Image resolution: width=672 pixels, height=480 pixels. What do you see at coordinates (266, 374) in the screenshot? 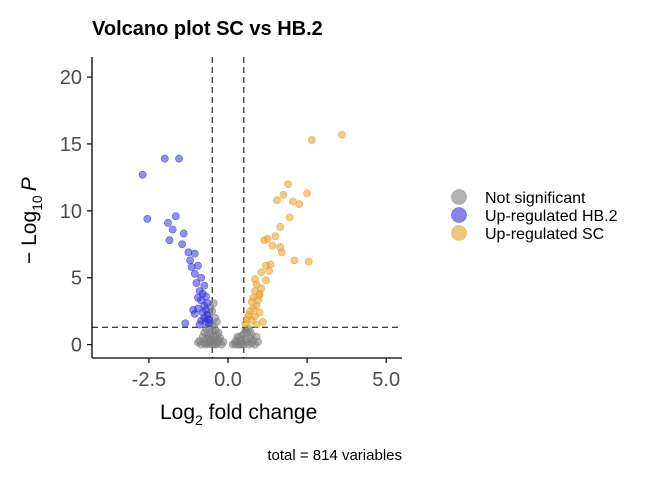
I see `x-axis-ticks: -2.5 0.0 2.5 5.0` at bounding box center [266, 374].